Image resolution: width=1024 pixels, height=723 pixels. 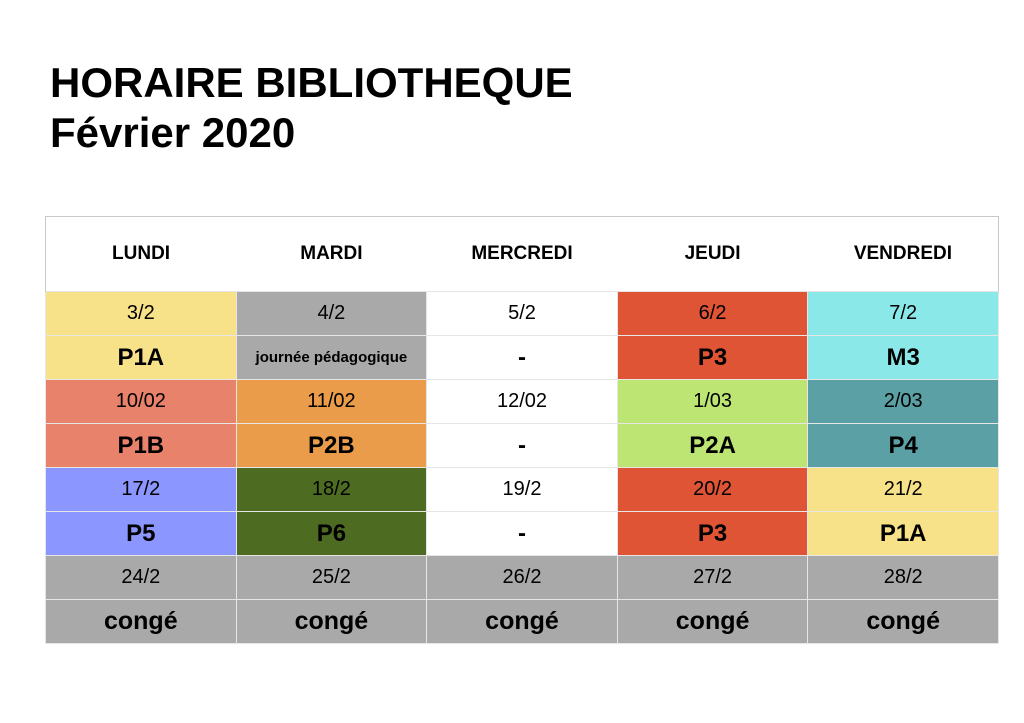 What do you see at coordinates (712, 489) in the screenshot?
I see `date-cell: 20/2` at bounding box center [712, 489].